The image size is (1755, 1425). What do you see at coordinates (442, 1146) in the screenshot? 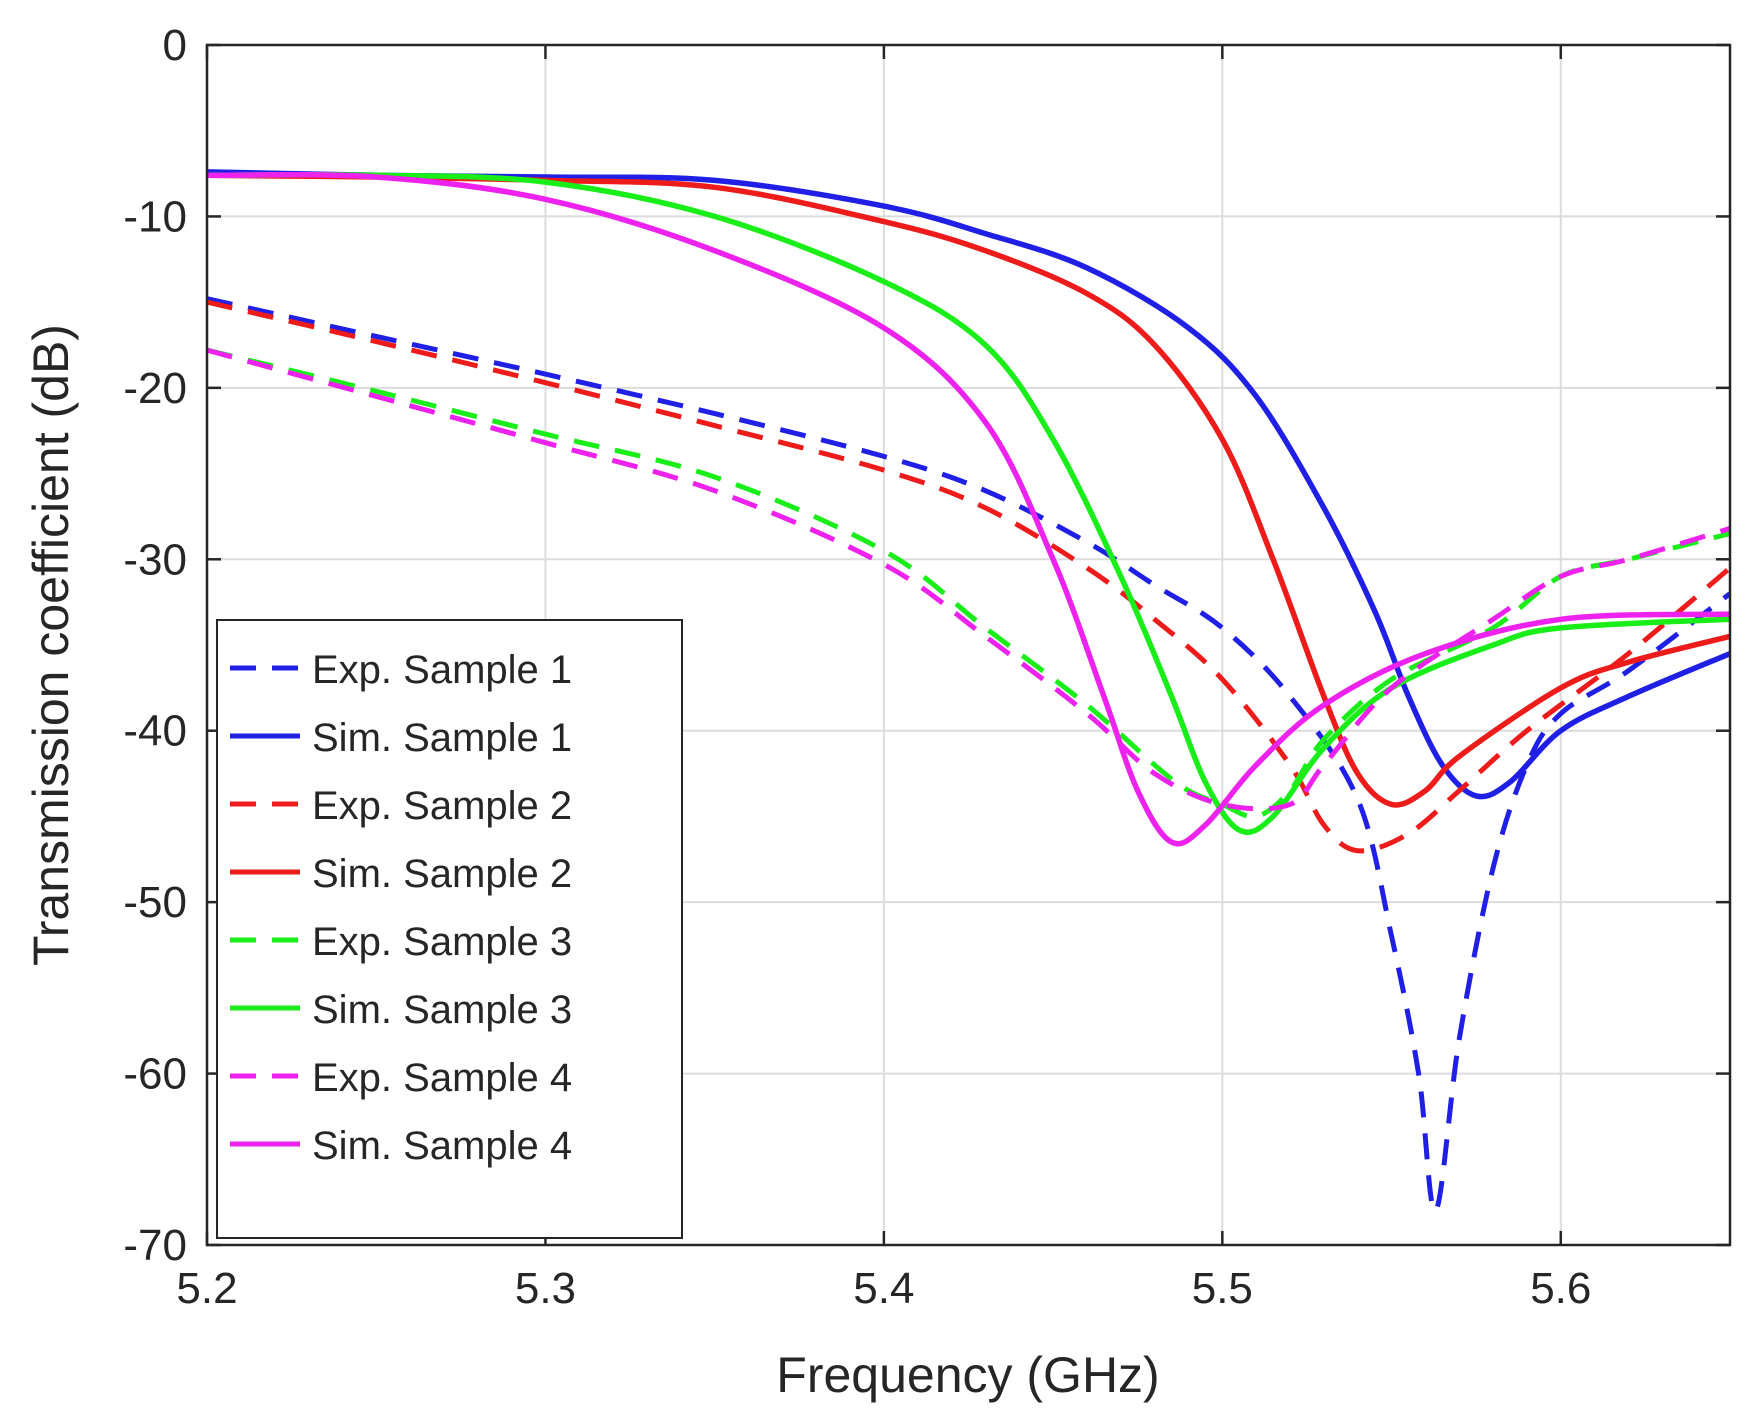
I see `legend-label-sim-sample-4: Sim. Sample 4` at bounding box center [442, 1146].